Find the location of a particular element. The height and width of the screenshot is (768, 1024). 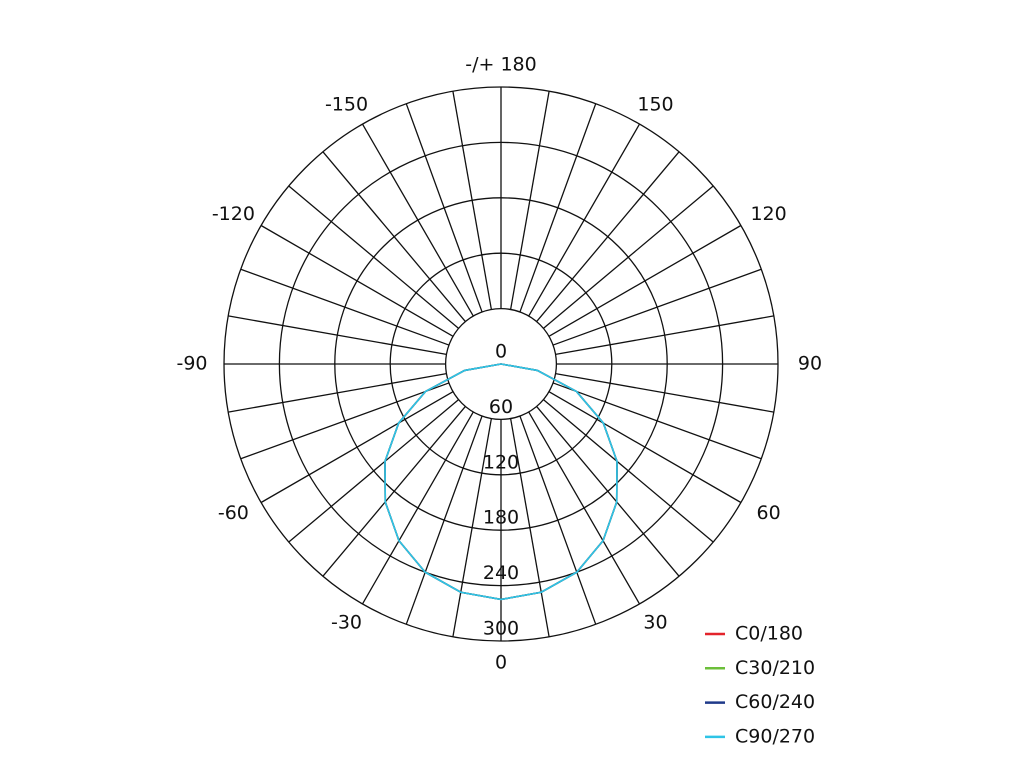

angle-tick-label: 150 is located at coordinates (655, 105).